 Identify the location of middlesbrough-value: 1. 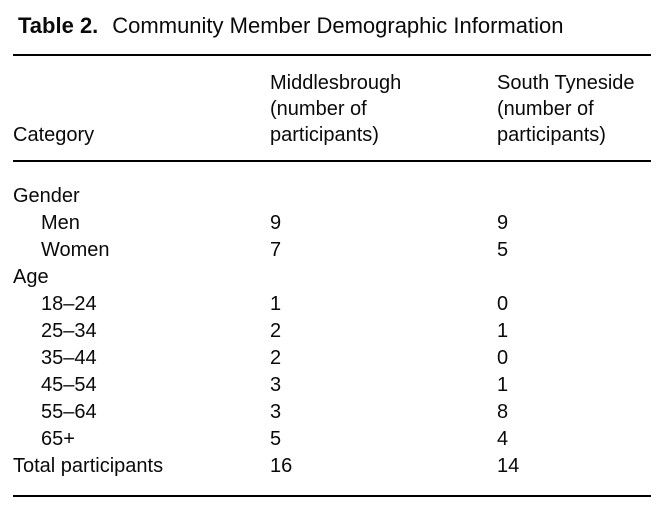
(276, 304).